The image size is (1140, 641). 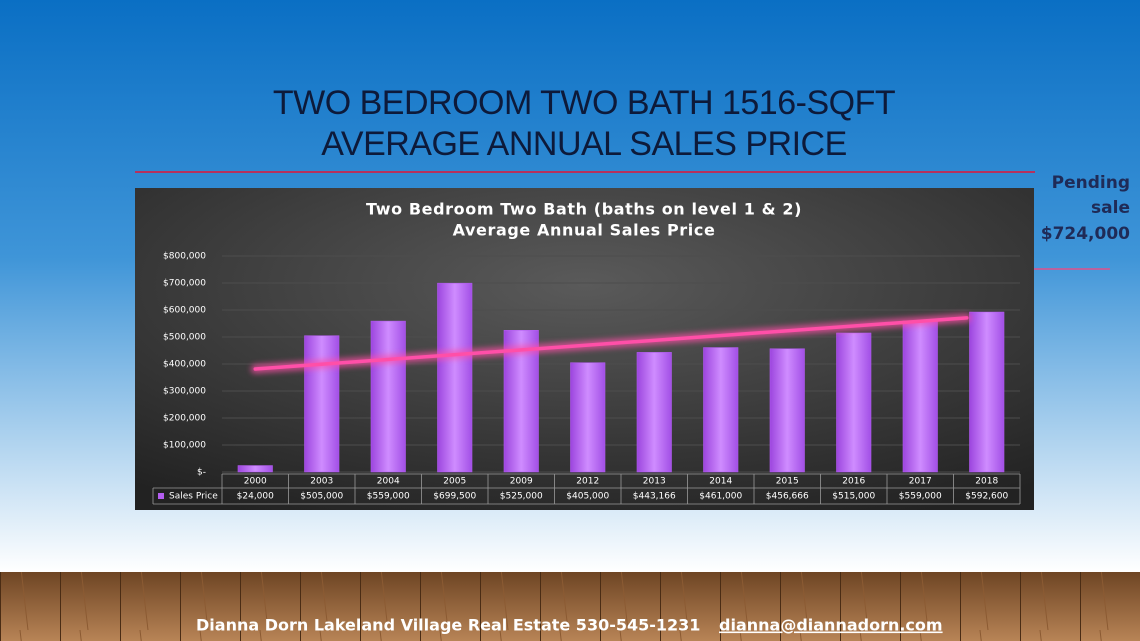 What do you see at coordinates (1091, 183) in the screenshot?
I see `side-note: Pending` at bounding box center [1091, 183].